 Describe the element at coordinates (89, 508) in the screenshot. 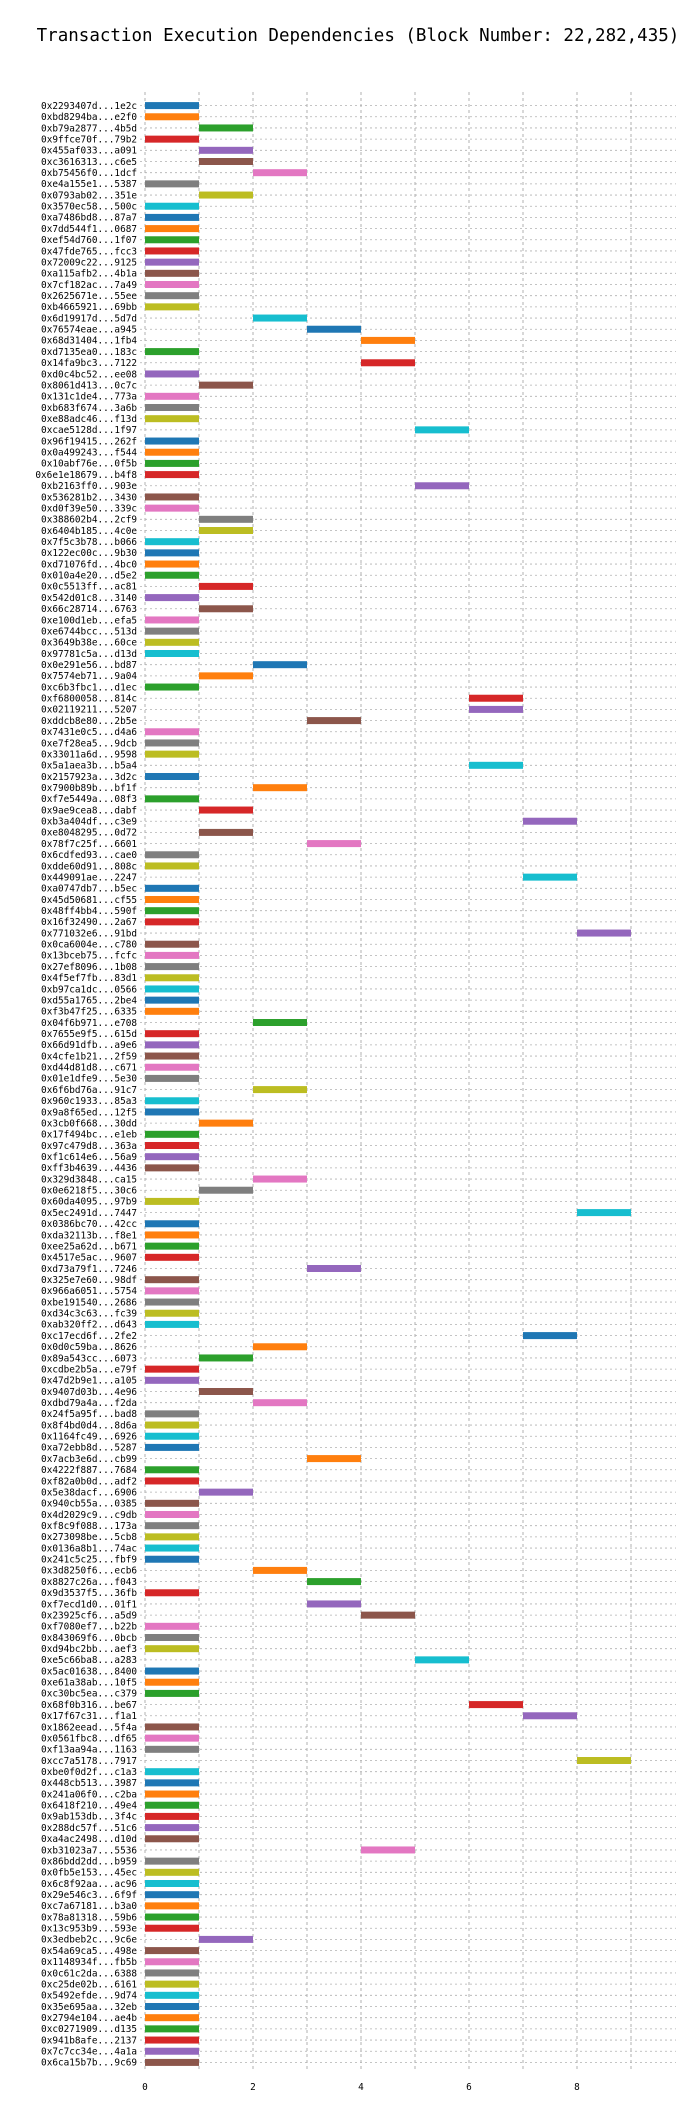

I see `y-tick-label: 0xd0f39e50...339c` at that location.